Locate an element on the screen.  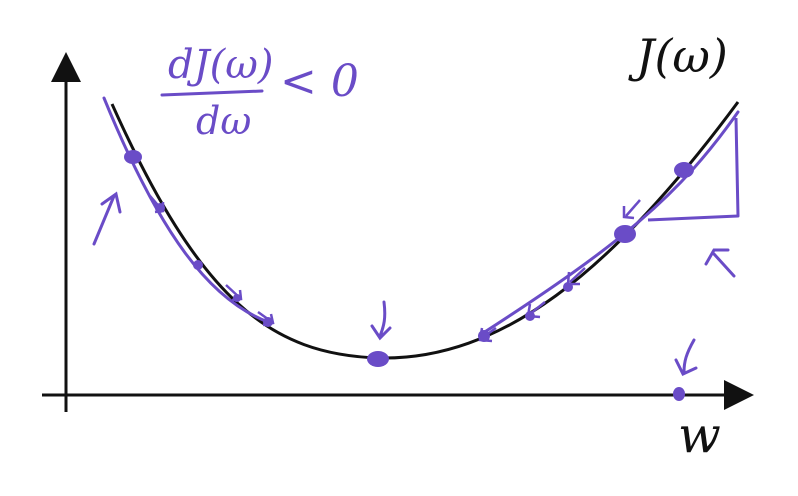
x-axis-point-arrow-icon is located at coordinates (686, 357).